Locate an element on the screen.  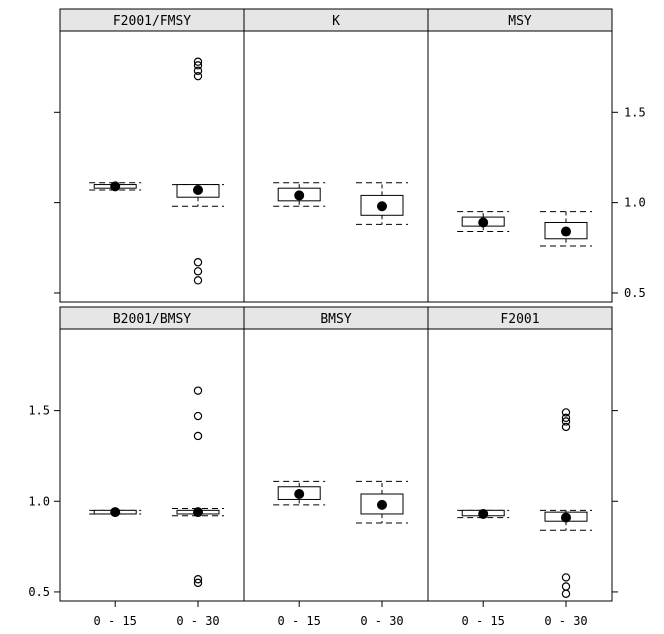
panel-title: B2001/BMSY is located at coordinates (152, 319).